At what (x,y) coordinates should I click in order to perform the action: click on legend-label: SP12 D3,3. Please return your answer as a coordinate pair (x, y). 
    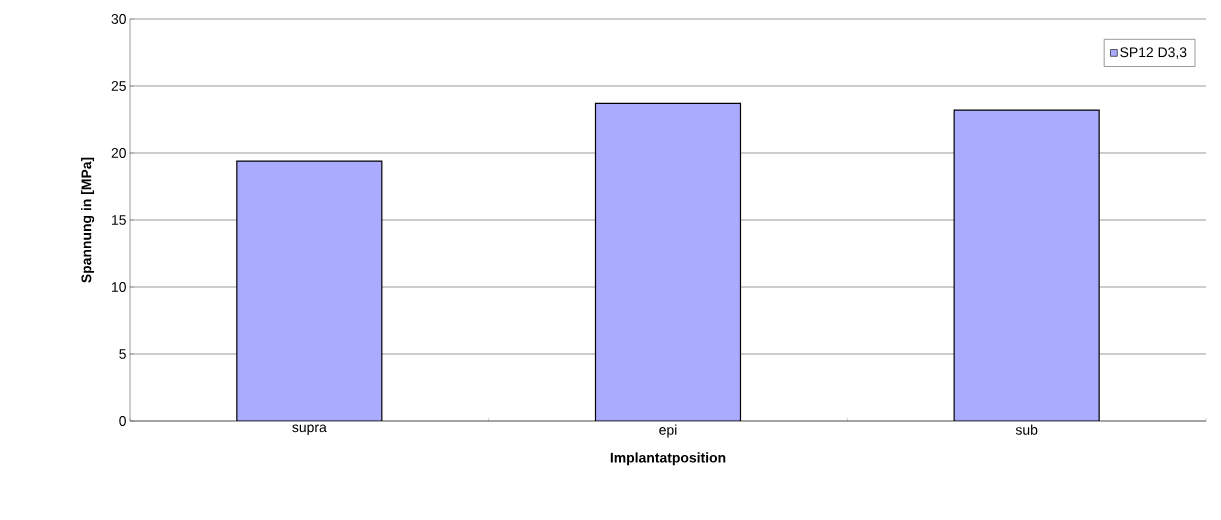
    Looking at the image, I should click on (1153, 53).